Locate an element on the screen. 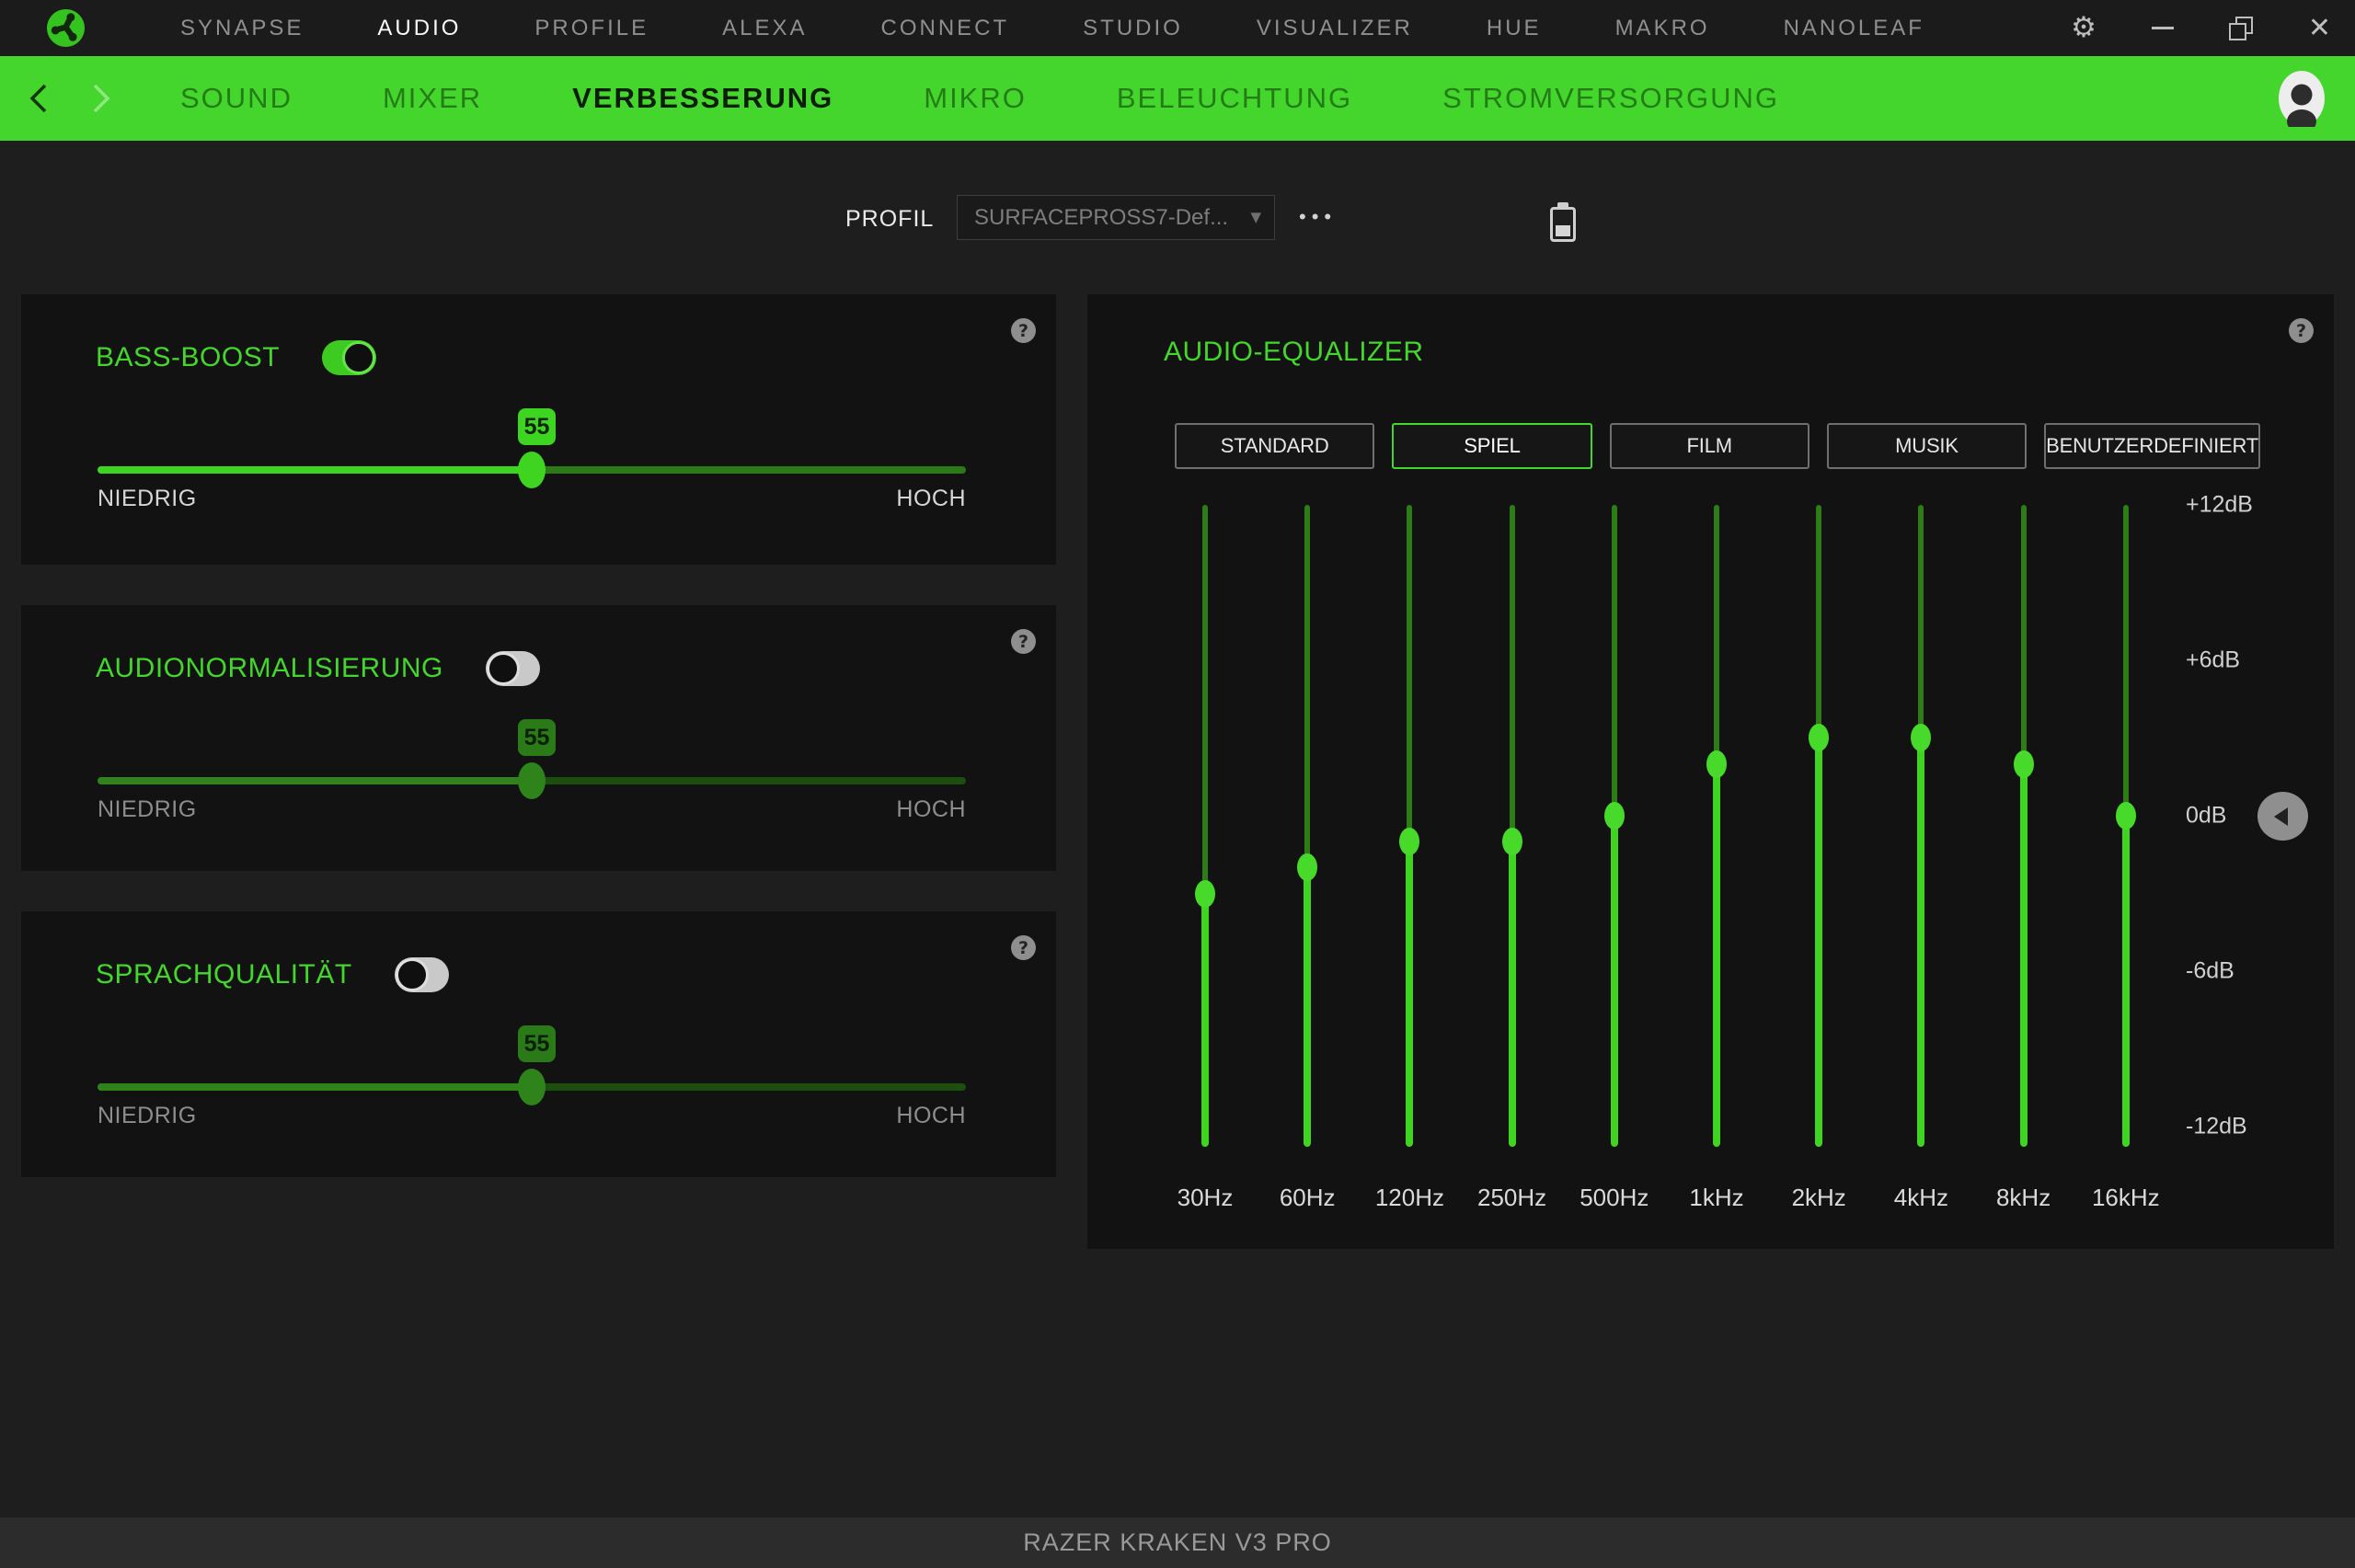 Image resolution: width=2355 pixels, height=1568 pixels. menu-item-makro: MAKRO is located at coordinates (1662, 27).